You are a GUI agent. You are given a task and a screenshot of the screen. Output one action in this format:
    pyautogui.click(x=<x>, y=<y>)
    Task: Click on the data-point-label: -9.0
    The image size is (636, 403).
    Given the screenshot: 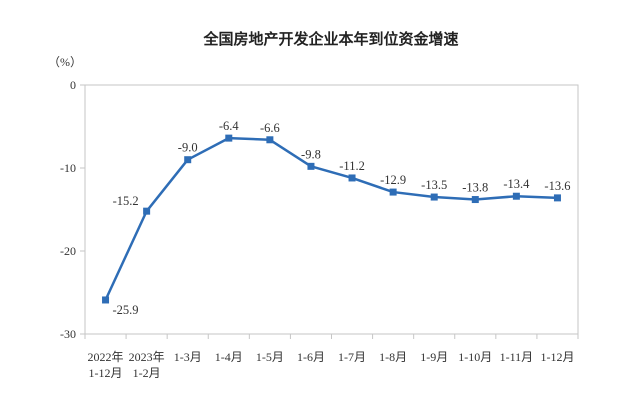 What is the action you would take?
    pyautogui.click(x=188, y=148)
    